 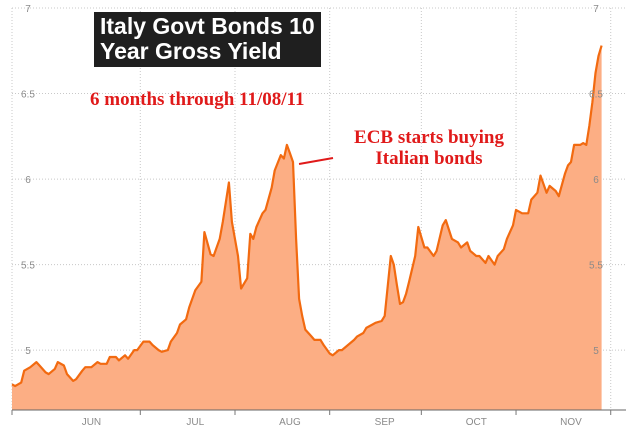 I want to click on y-tick-label-right: 5, so click(x=596, y=351).